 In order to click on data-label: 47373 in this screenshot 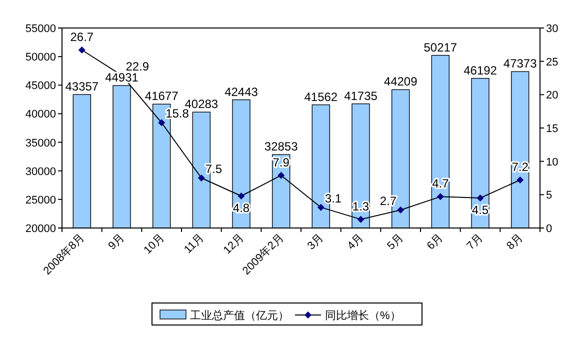, I will do `click(520, 63)`.